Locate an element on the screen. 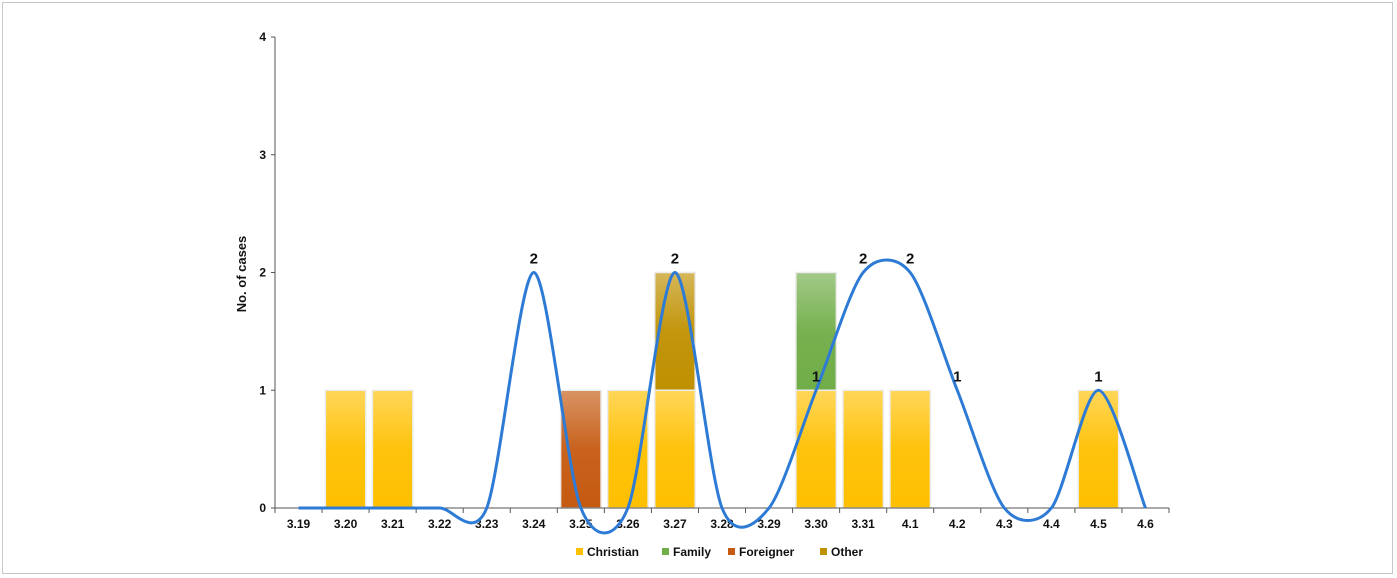 The height and width of the screenshot is (578, 1397). x-tick-label: 3.30 is located at coordinates (816, 524).